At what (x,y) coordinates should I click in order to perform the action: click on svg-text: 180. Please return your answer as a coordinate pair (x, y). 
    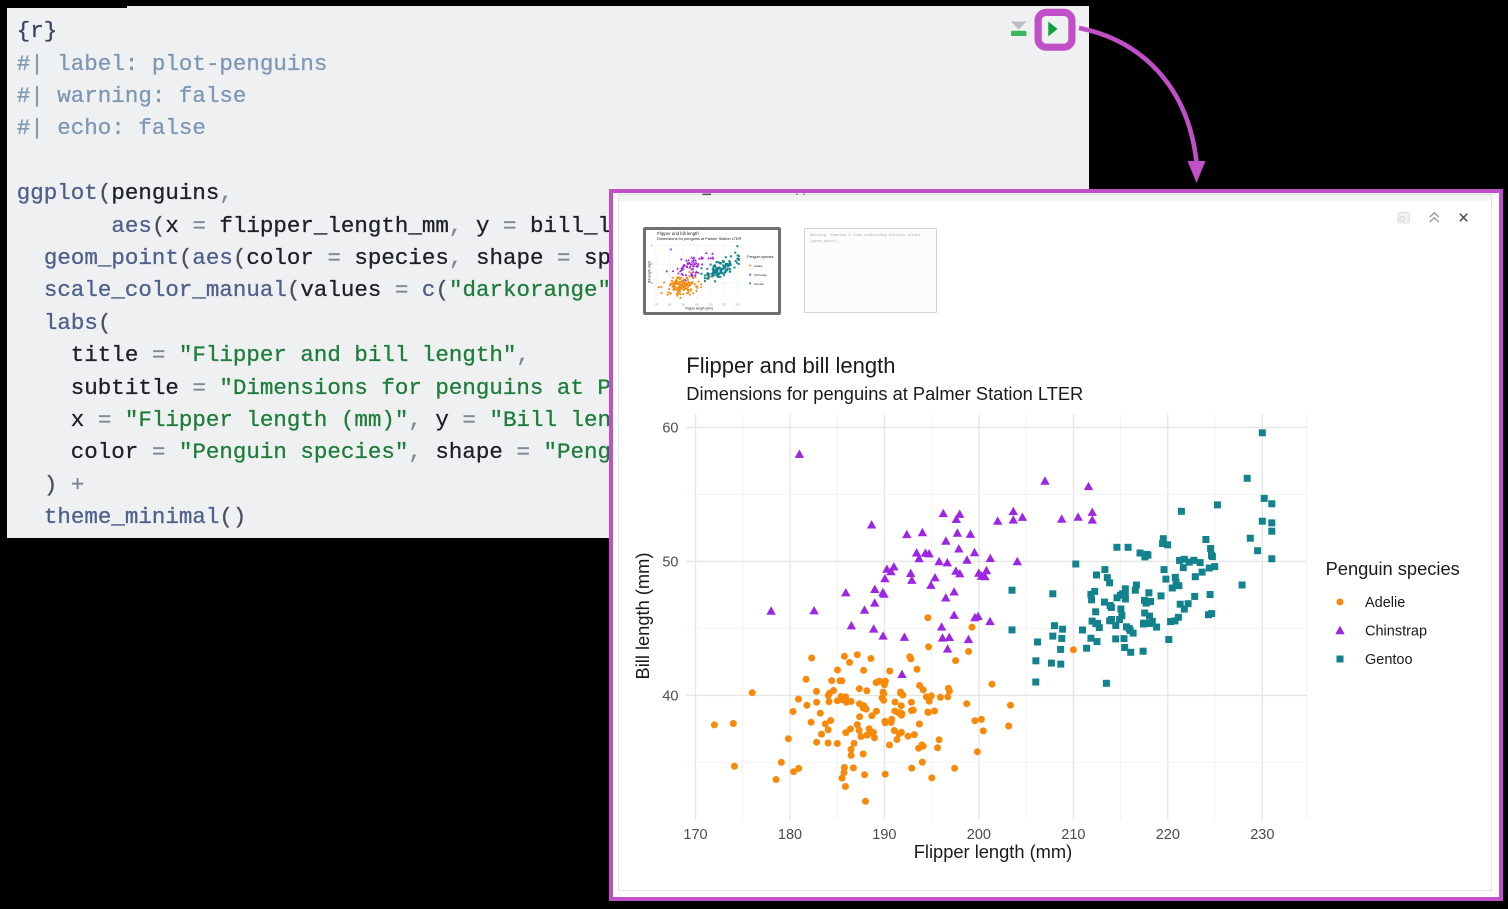
    Looking at the image, I should click on (669, 305).